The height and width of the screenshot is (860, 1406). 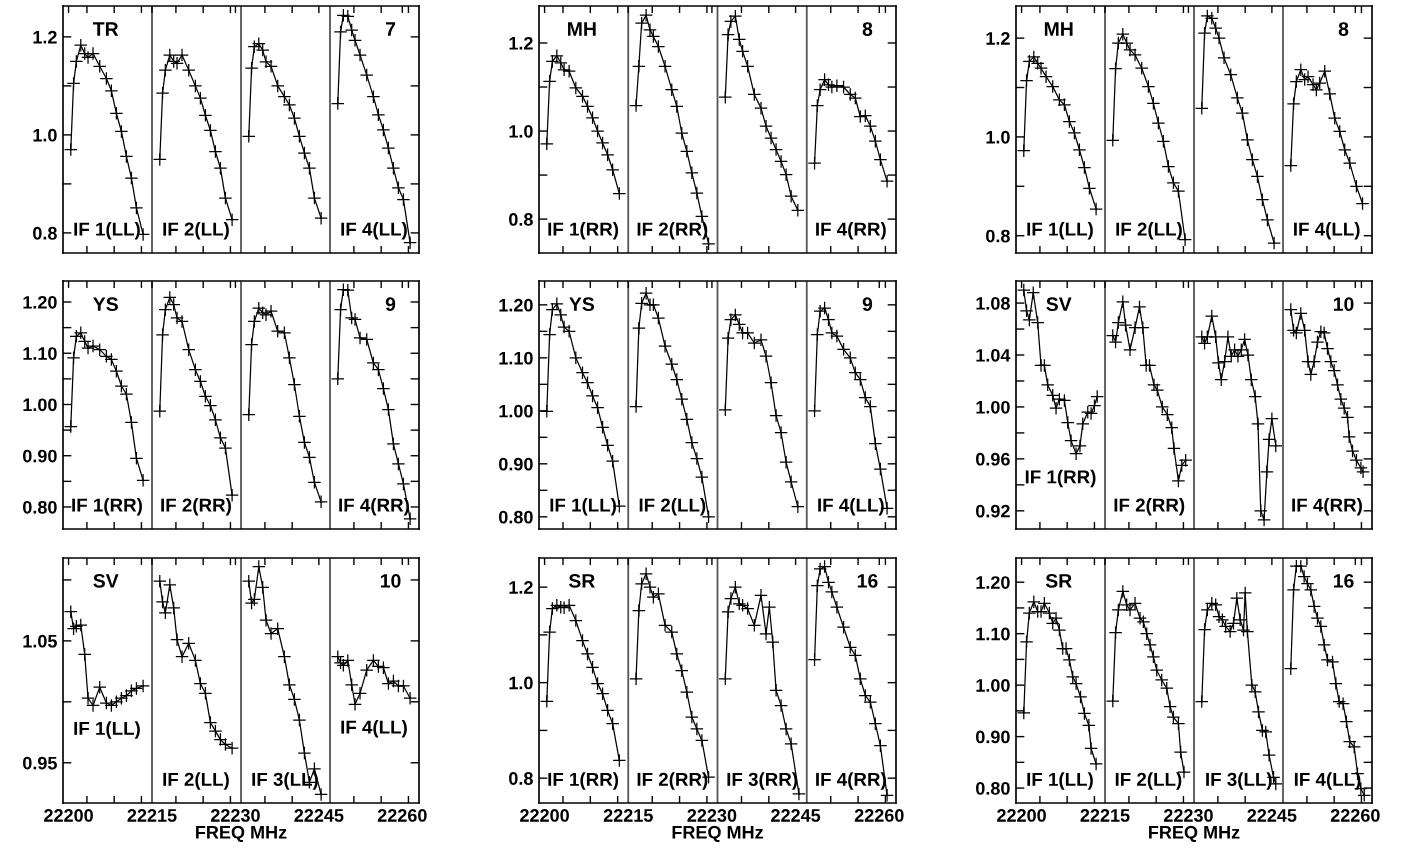 What do you see at coordinates (105, 29) in the screenshot?
I see `annotation: TR` at bounding box center [105, 29].